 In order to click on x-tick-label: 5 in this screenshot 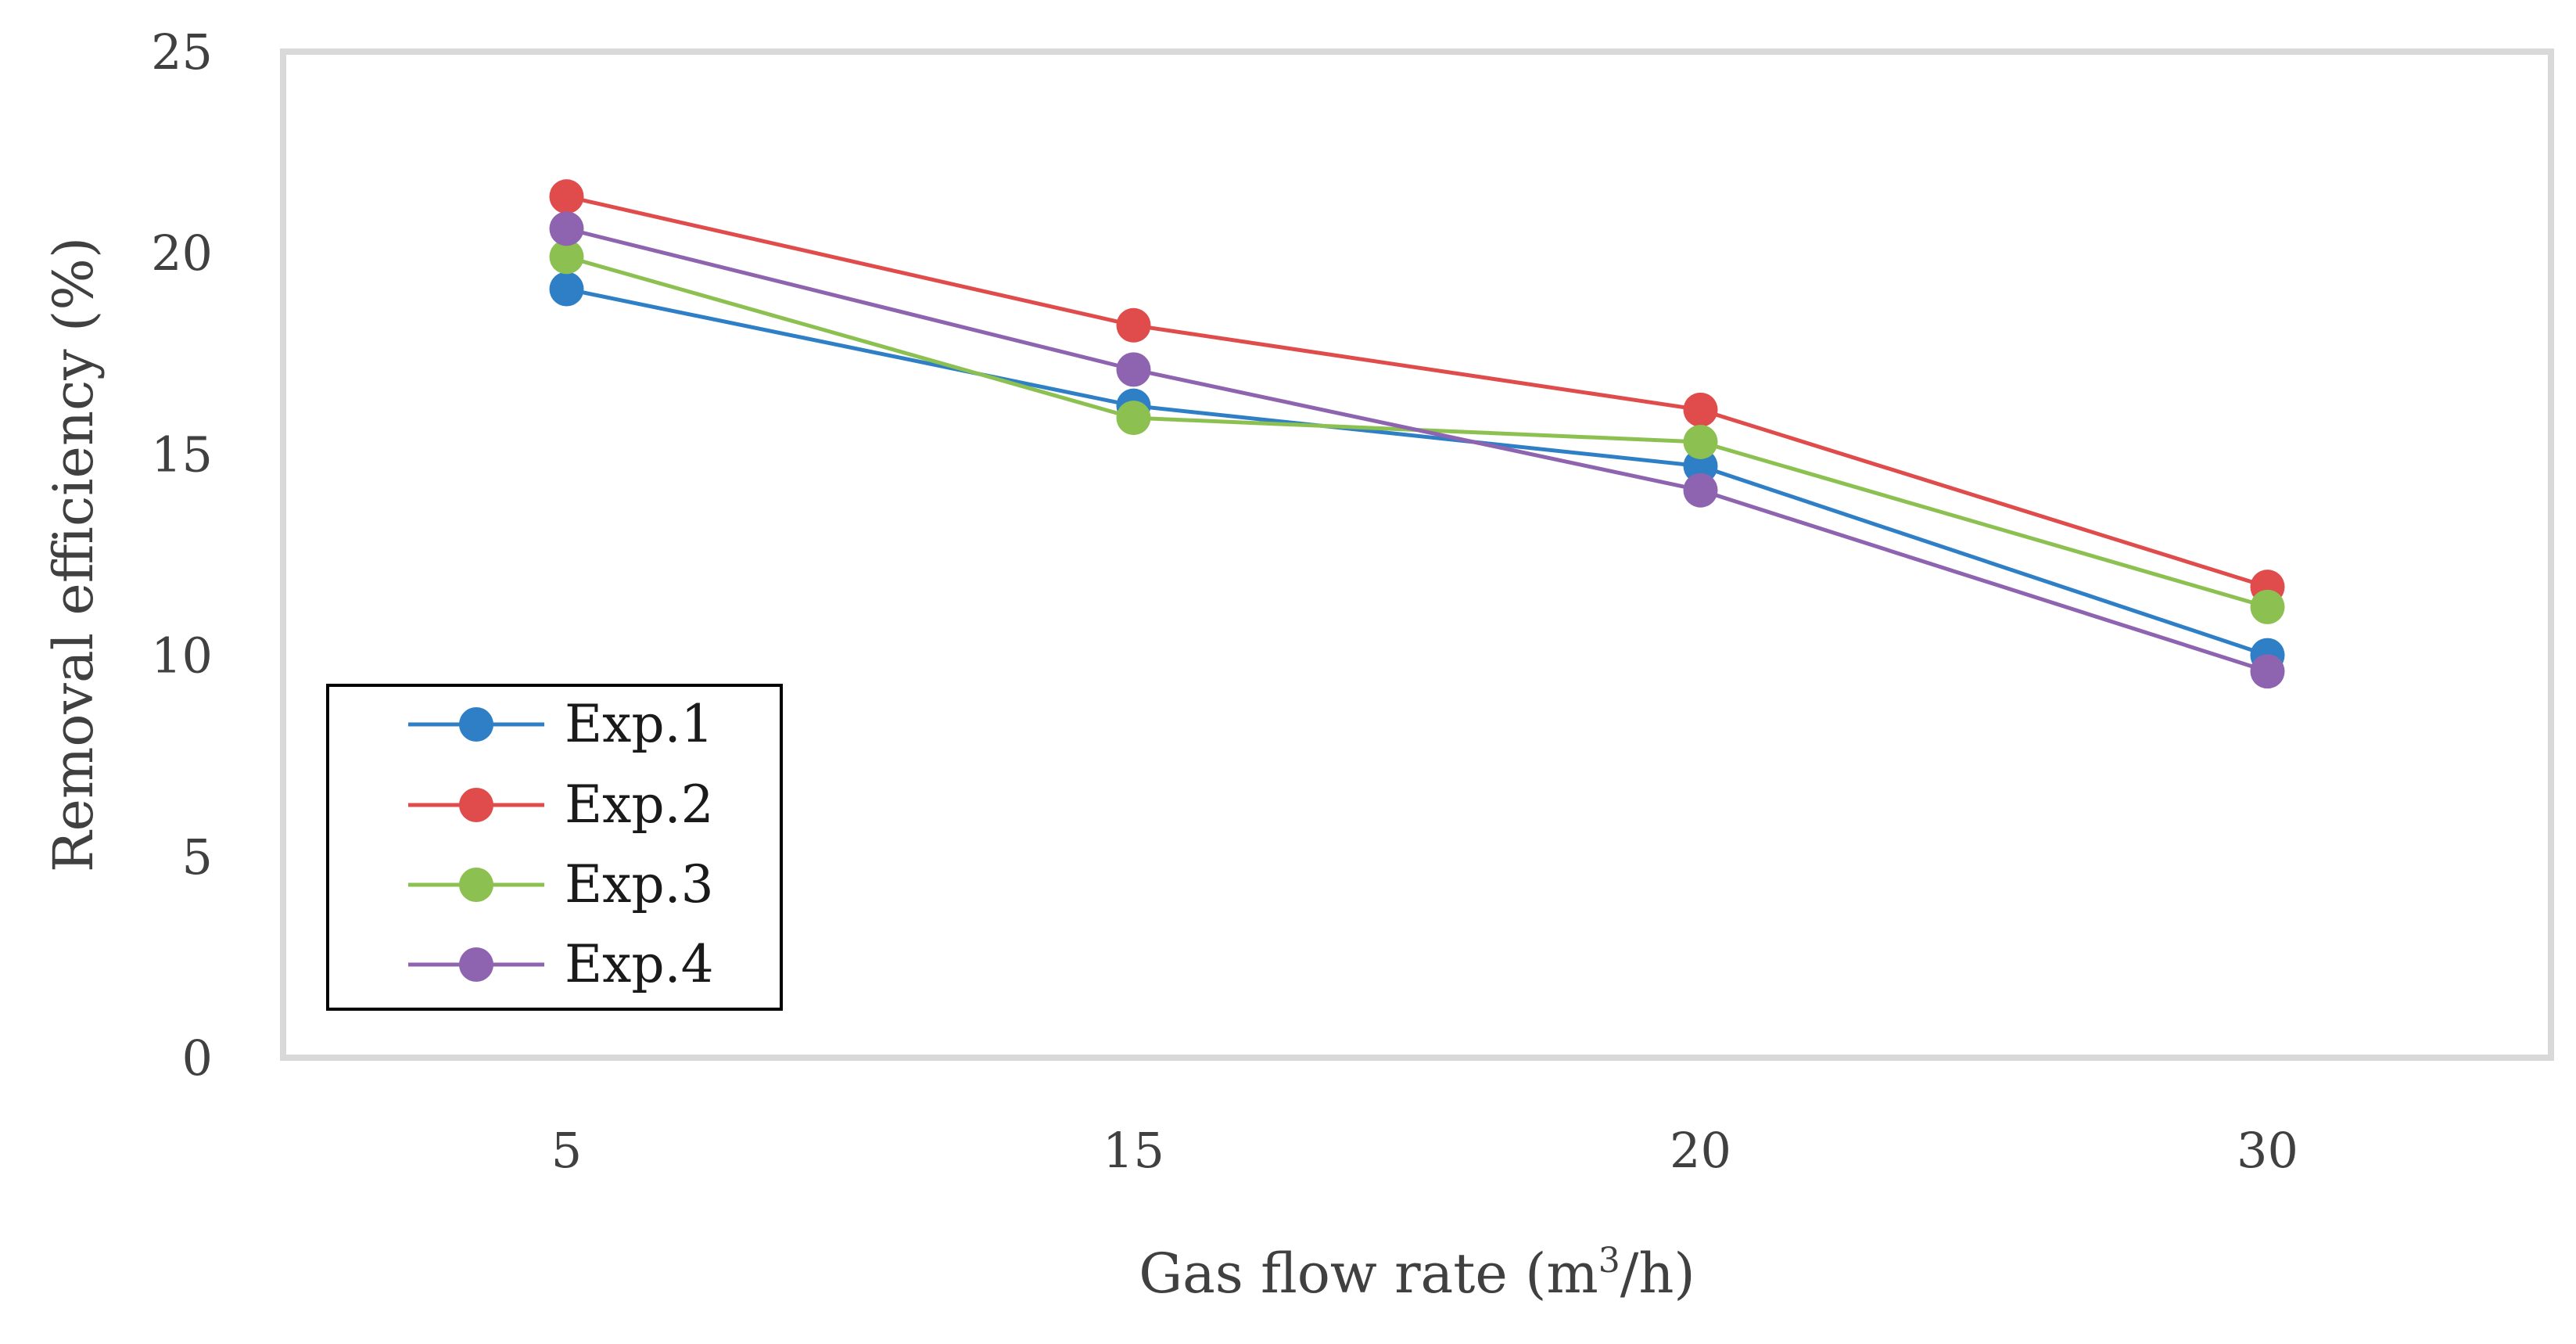, I will do `click(566, 1150)`.